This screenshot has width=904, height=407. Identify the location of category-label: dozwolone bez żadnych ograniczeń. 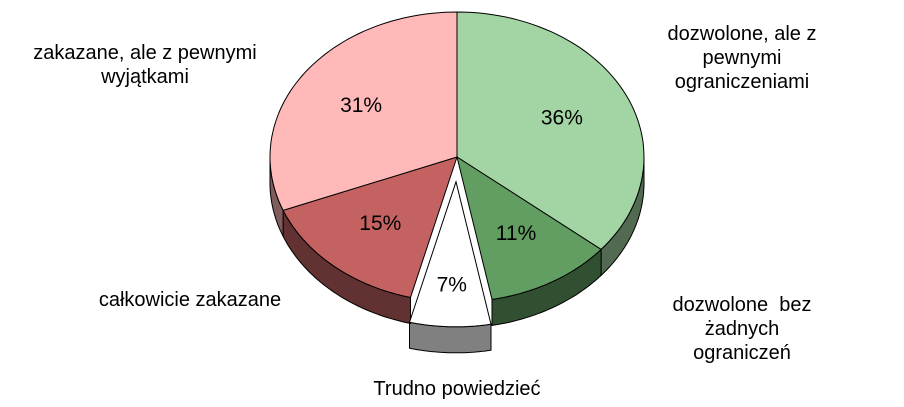
(742, 329).